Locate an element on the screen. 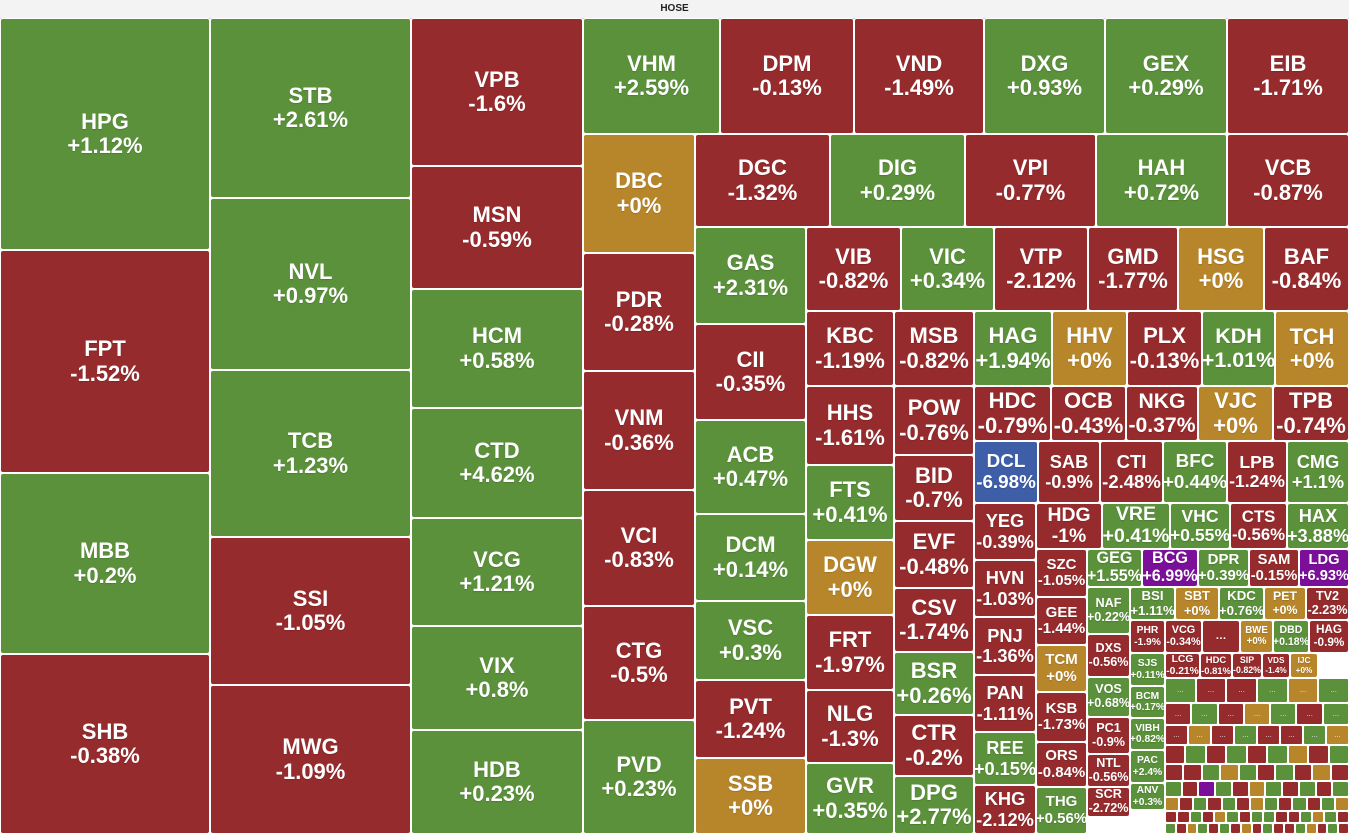 This screenshot has height=834, width=1349. stock-tile-ctg: CTG -0.5% is located at coordinates (639, 663).